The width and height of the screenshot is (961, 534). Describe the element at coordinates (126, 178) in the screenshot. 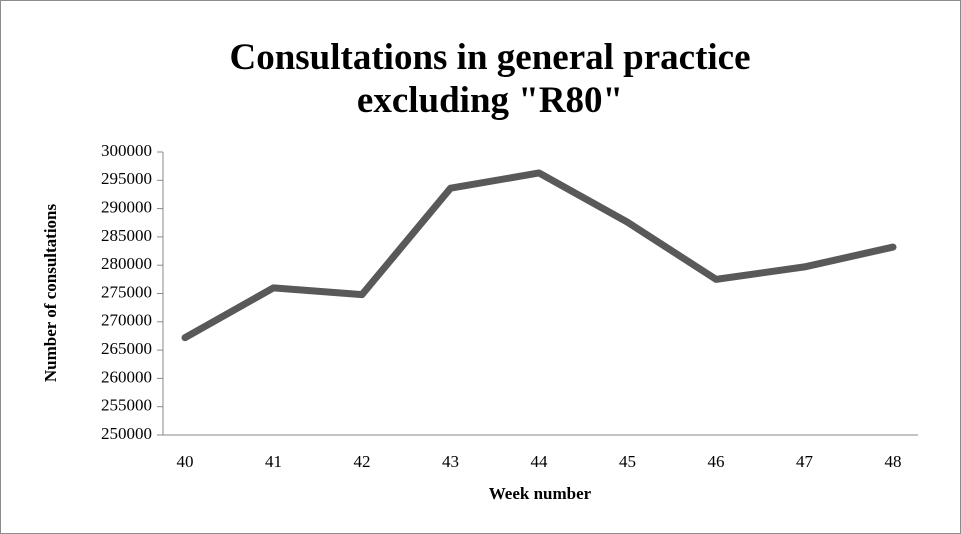

I see `y-tick-label: 295000` at that location.